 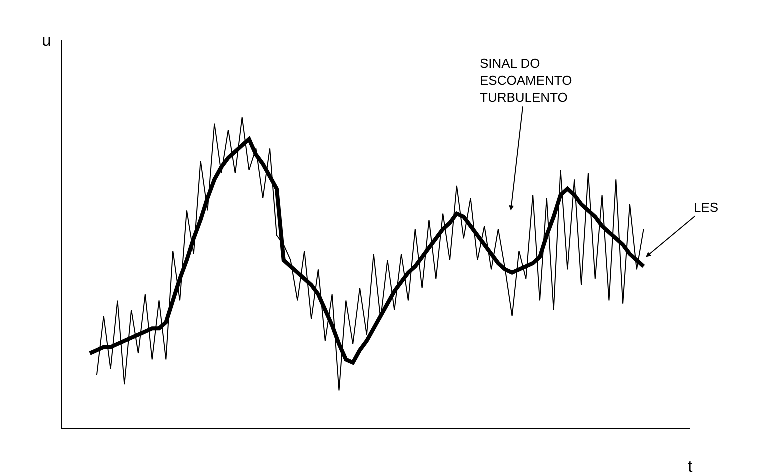 What do you see at coordinates (47, 40) in the screenshot?
I see `y-axis-title: u` at bounding box center [47, 40].